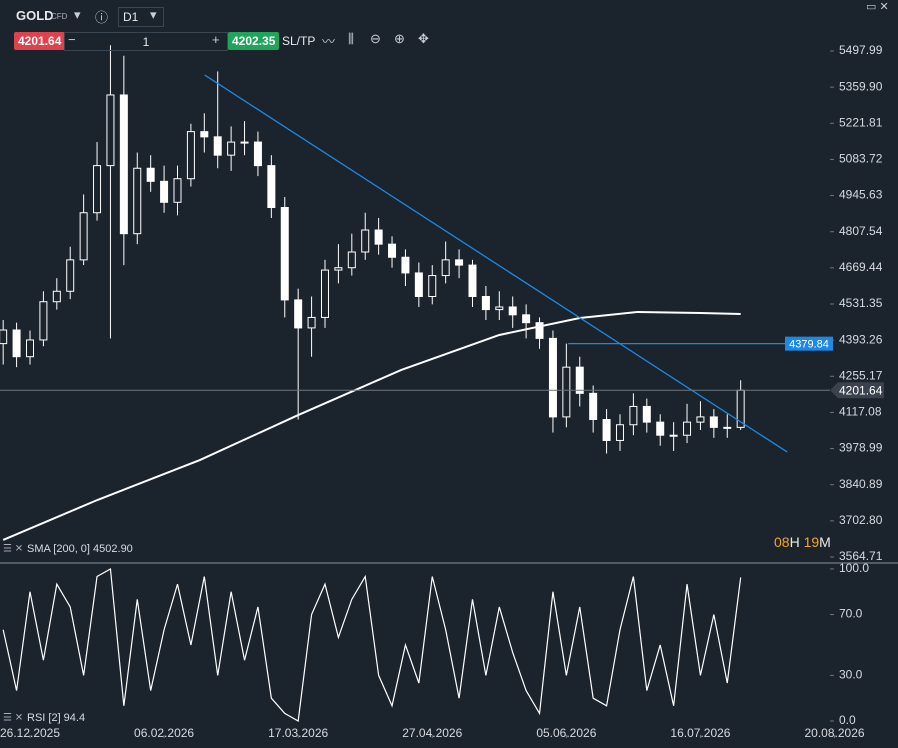  What do you see at coordinates (146, 41) in the screenshot?
I see `quantity-input: 1` at bounding box center [146, 41].